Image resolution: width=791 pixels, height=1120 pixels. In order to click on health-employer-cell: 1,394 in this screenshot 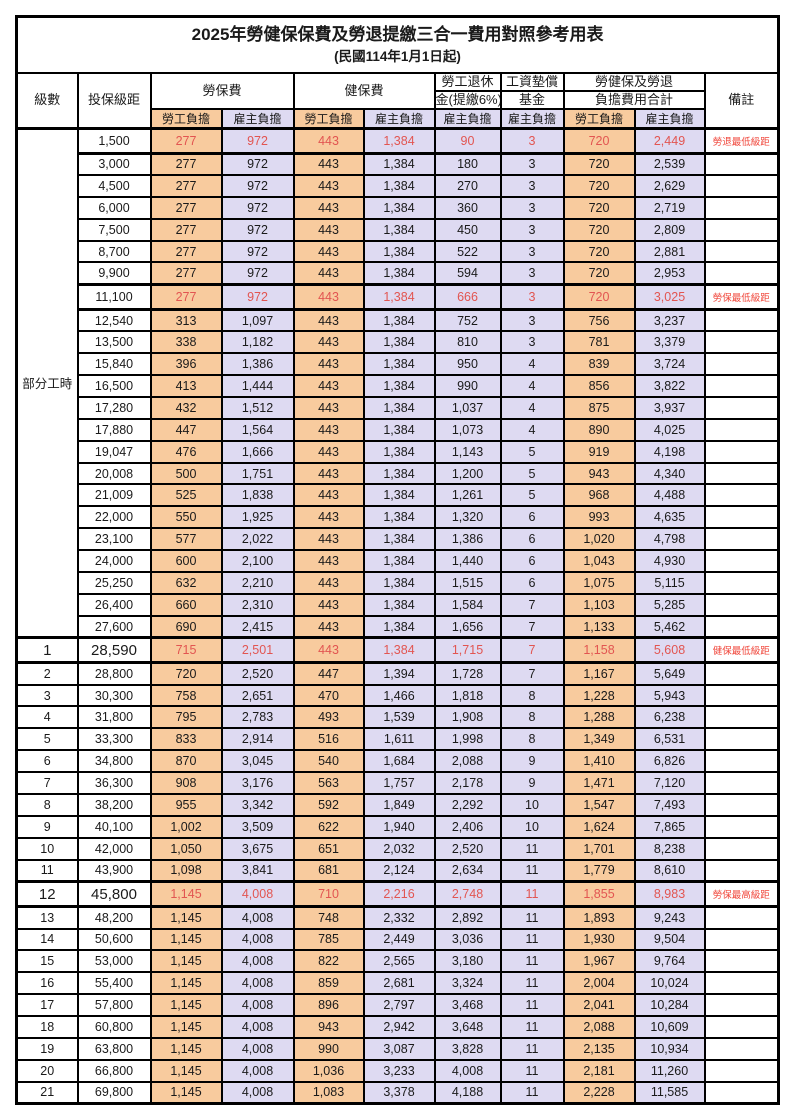, I will do `click(399, 673)`.